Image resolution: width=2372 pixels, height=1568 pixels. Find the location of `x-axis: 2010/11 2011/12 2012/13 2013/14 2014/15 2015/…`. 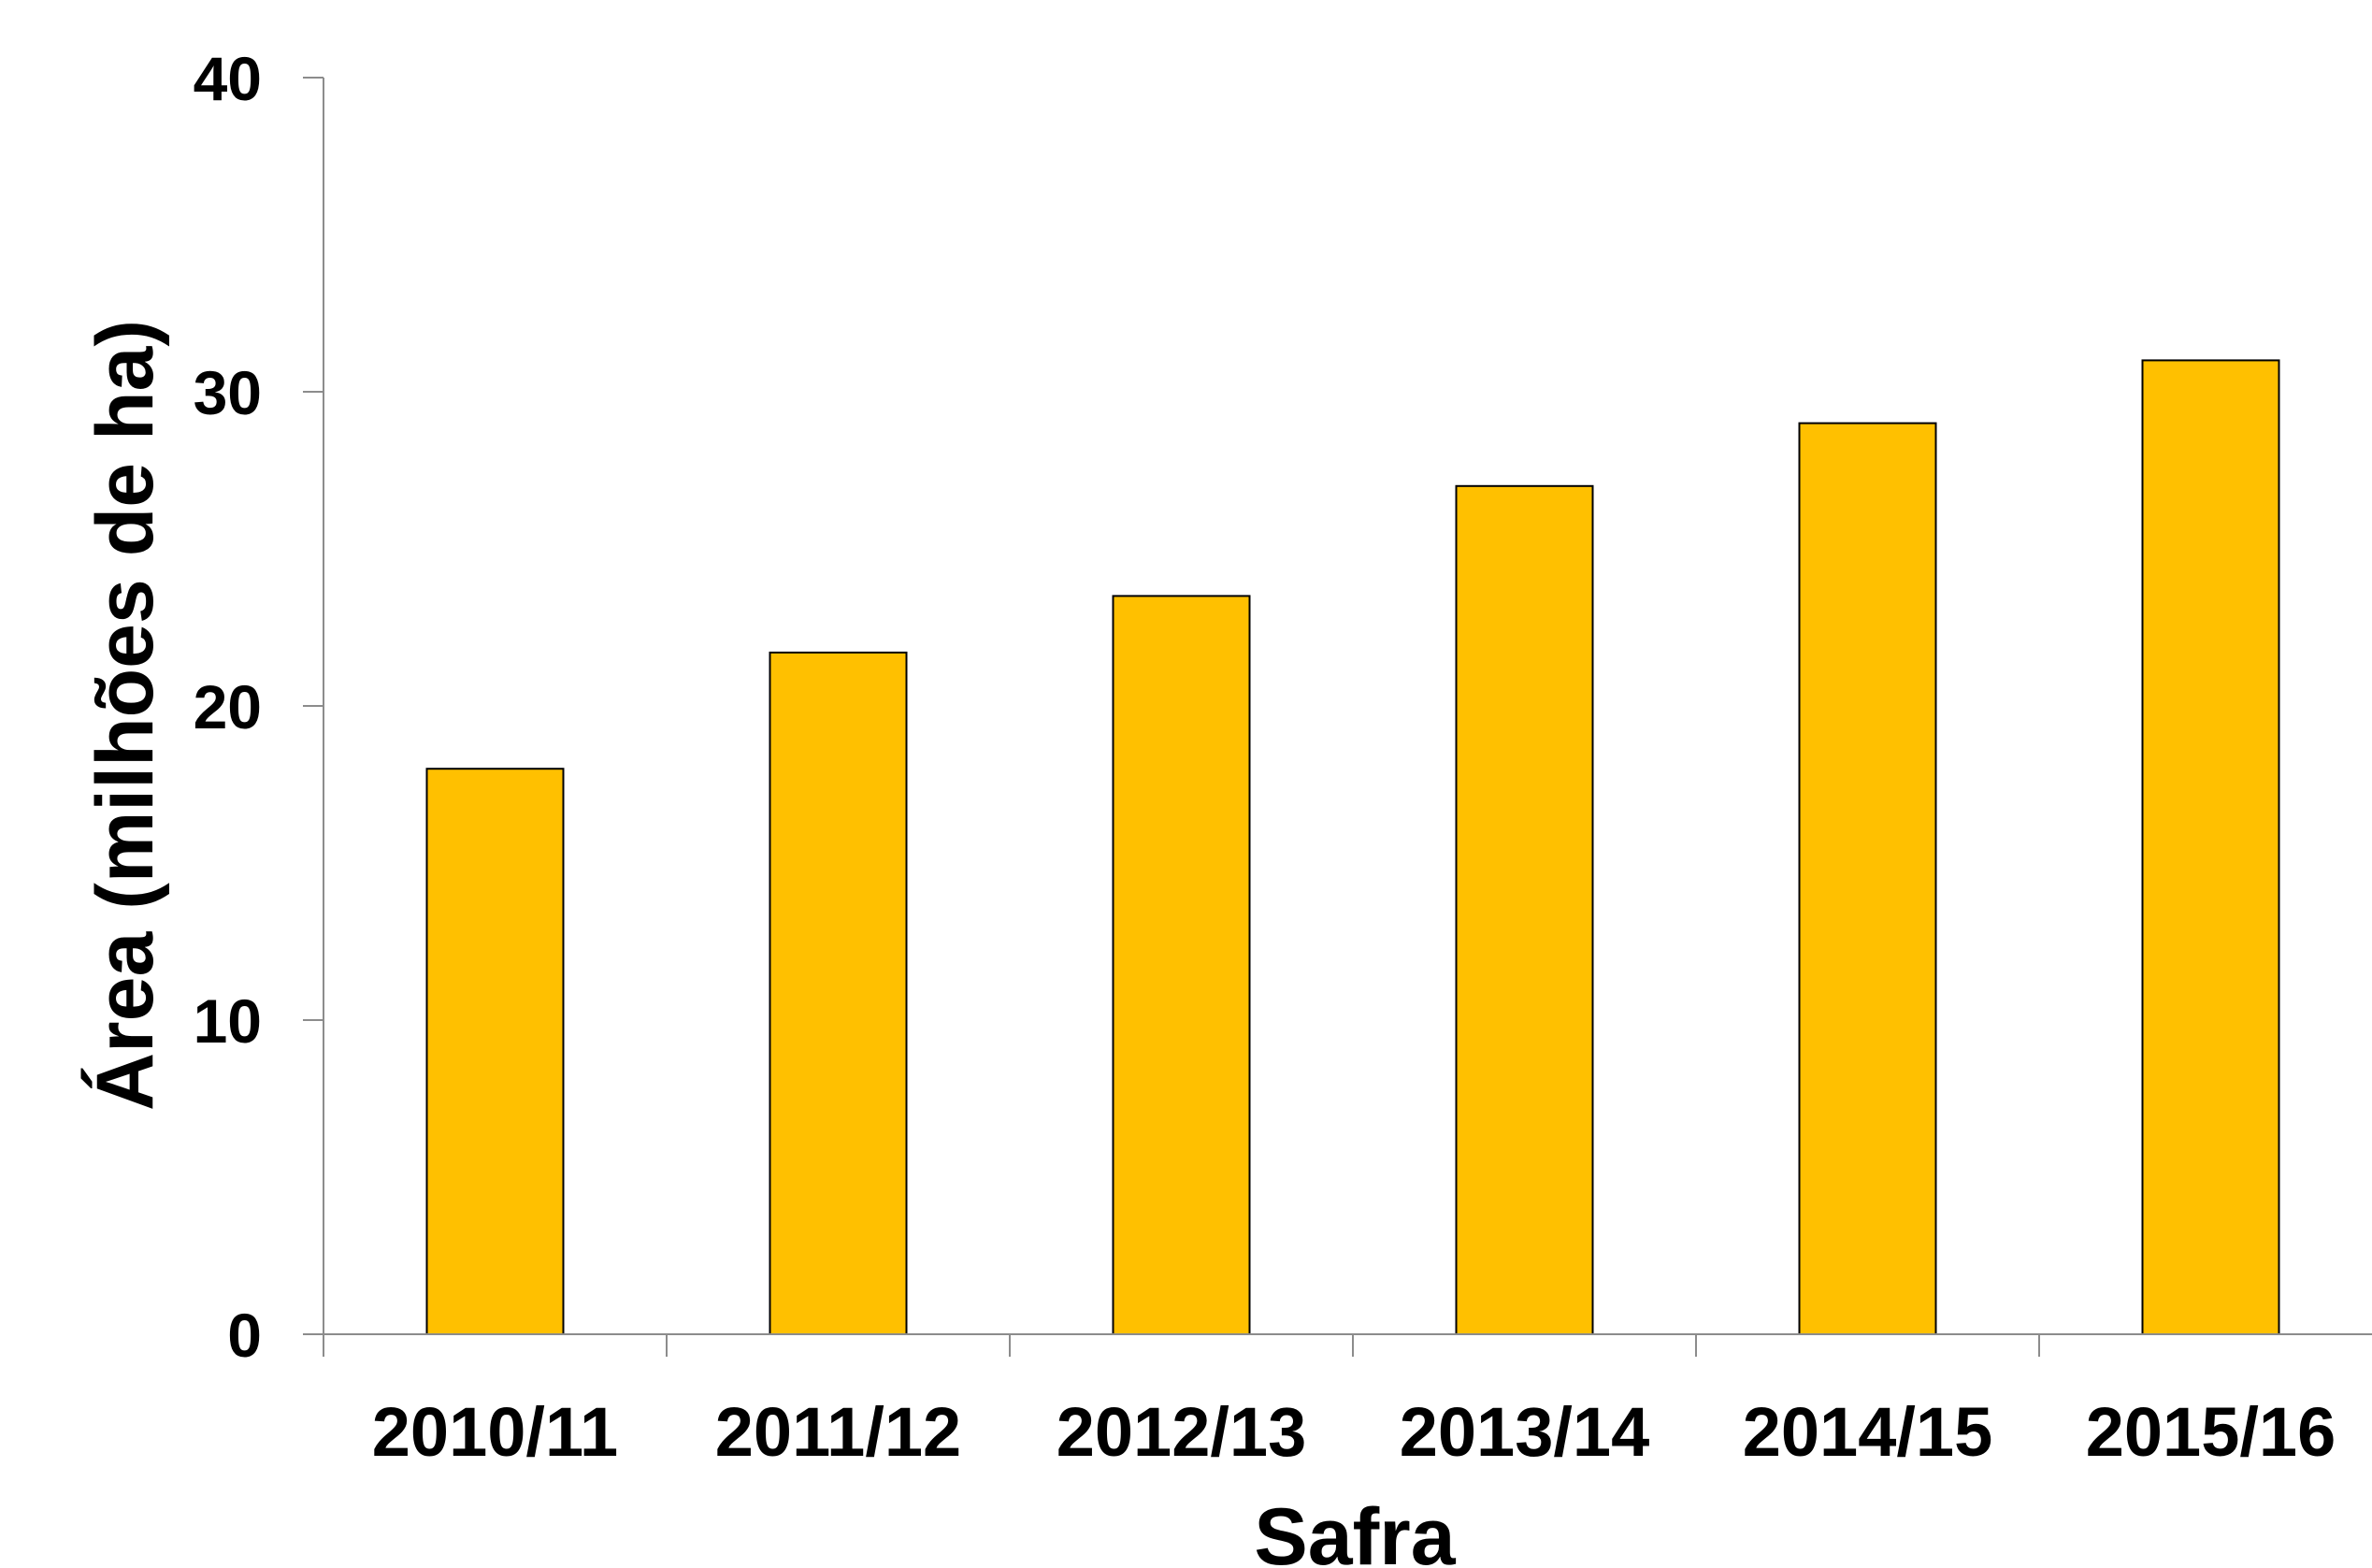

x-axis: 2010/11 2011/12 2012/13 2013/14 2014/15 2015/… is located at coordinates (1347, 1402).